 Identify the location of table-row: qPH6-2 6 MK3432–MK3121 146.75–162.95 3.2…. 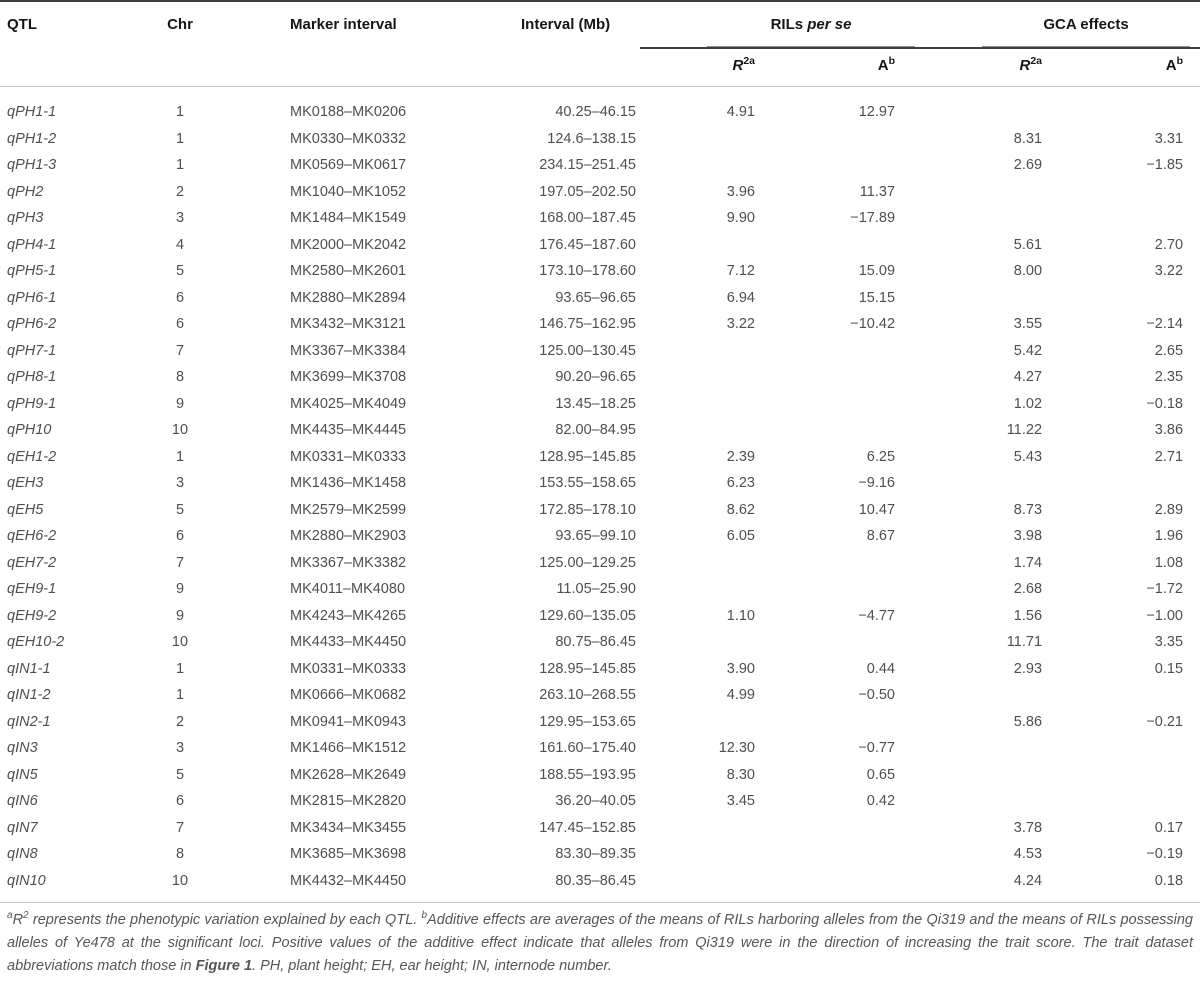
(600, 324).